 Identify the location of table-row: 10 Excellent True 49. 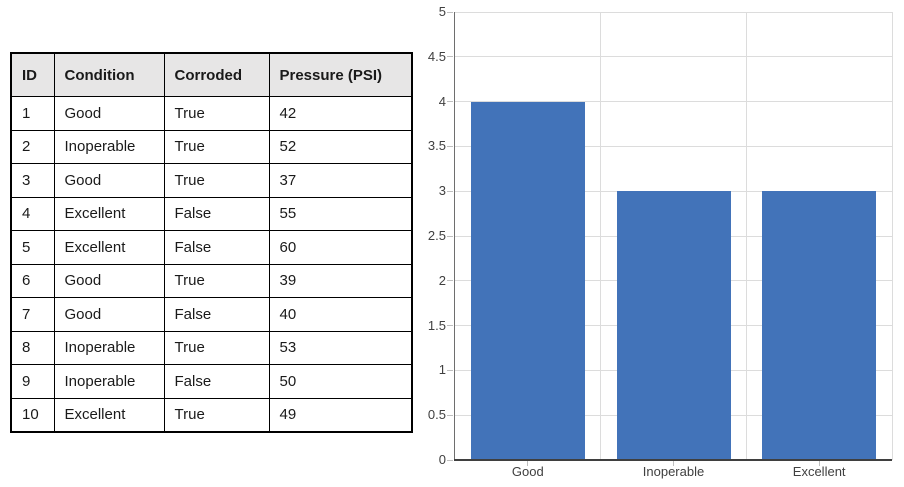
(211, 415).